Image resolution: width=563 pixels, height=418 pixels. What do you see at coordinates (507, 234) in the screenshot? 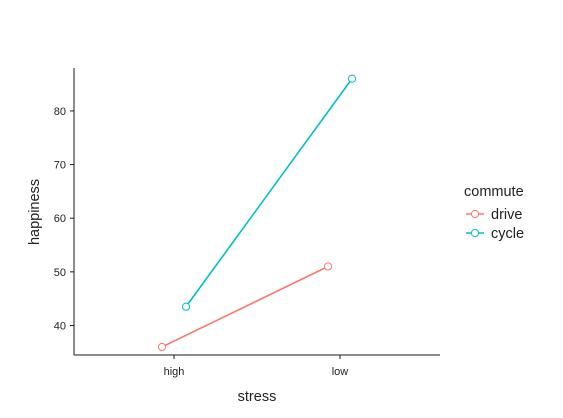
I see `legend-label-cycle: cycle` at bounding box center [507, 234].